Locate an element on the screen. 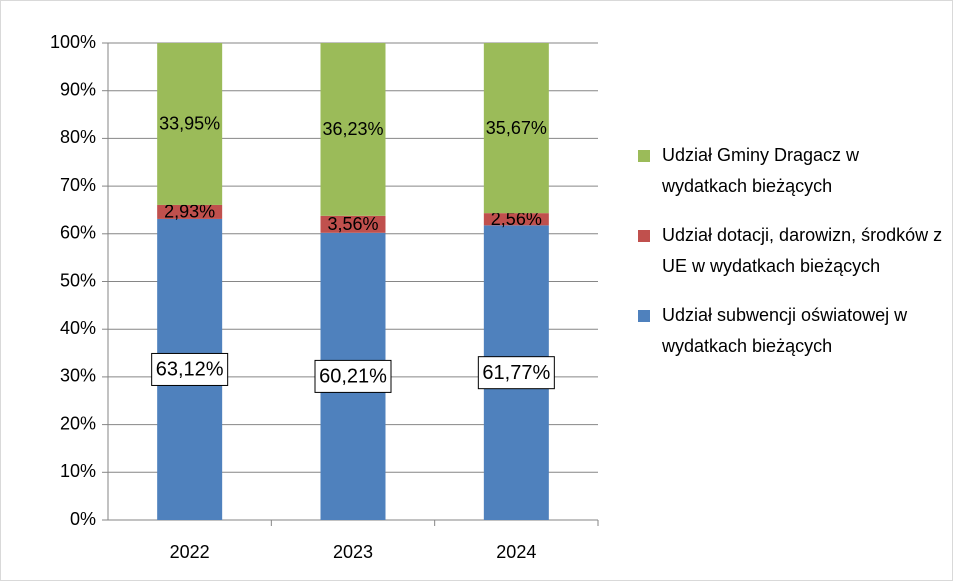 This screenshot has height=581, width=953. data-label: 61,77% is located at coordinates (516, 373).